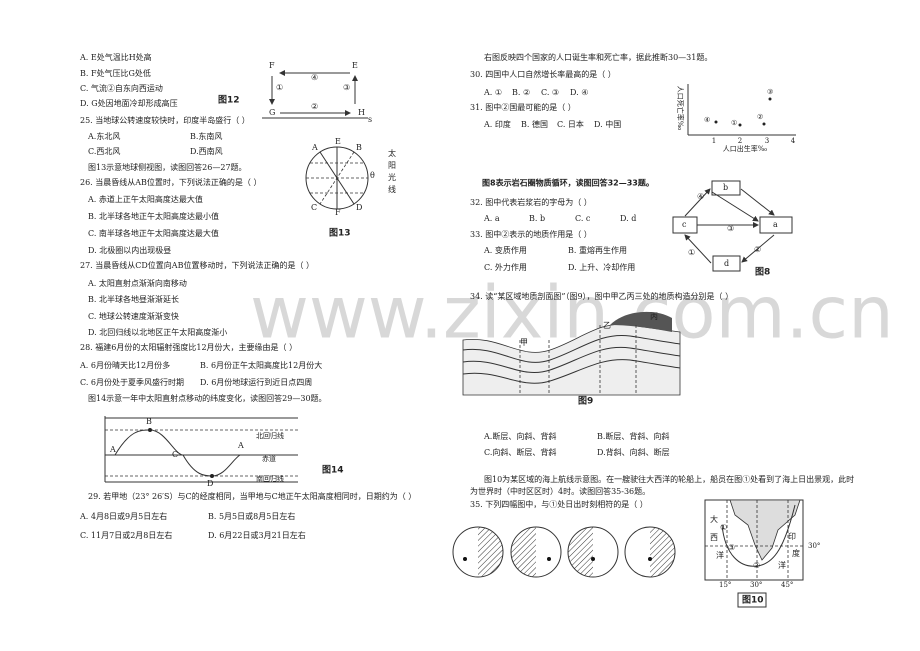 The height and width of the screenshot is (651, 920). I want to click on figure-10: 大 西 洋 印 度 洋 ① ② ③ 30° 15° 30° 45° 图10, so click(762, 553).